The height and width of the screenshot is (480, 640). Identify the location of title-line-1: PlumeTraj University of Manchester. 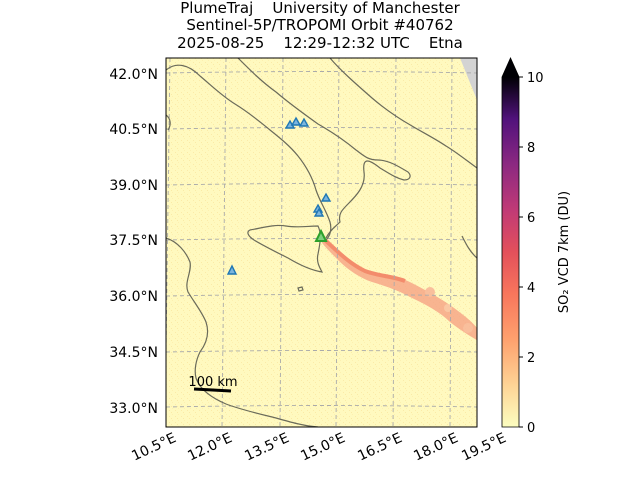
(320, 8).